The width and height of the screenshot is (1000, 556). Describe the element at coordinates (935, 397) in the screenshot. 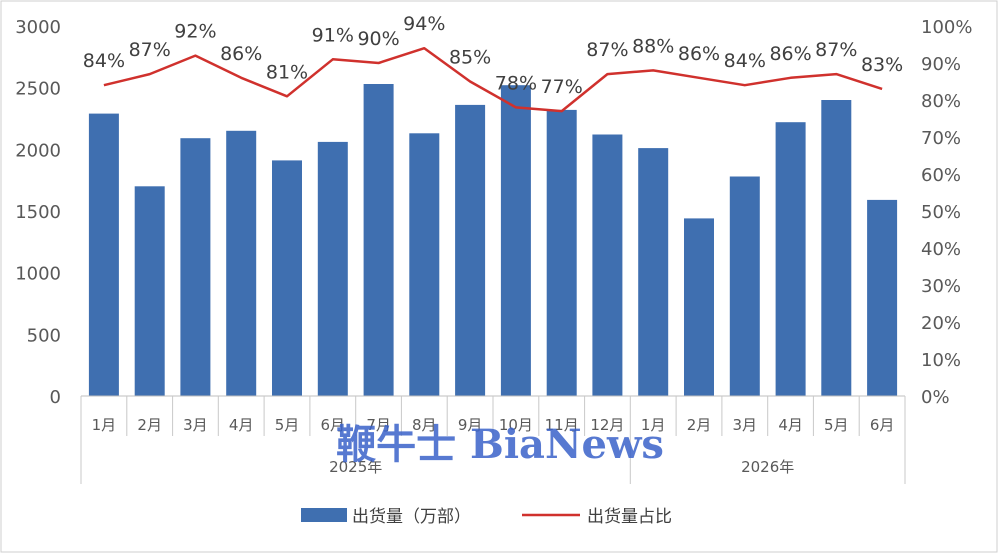

I see `right-tick-label-0: 0%` at that location.